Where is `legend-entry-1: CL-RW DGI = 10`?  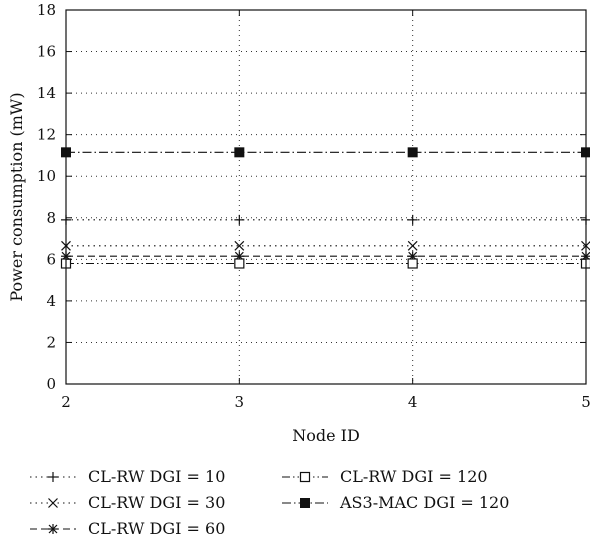 legend-entry-1: CL-RW DGI = 10 is located at coordinates (127, 476).